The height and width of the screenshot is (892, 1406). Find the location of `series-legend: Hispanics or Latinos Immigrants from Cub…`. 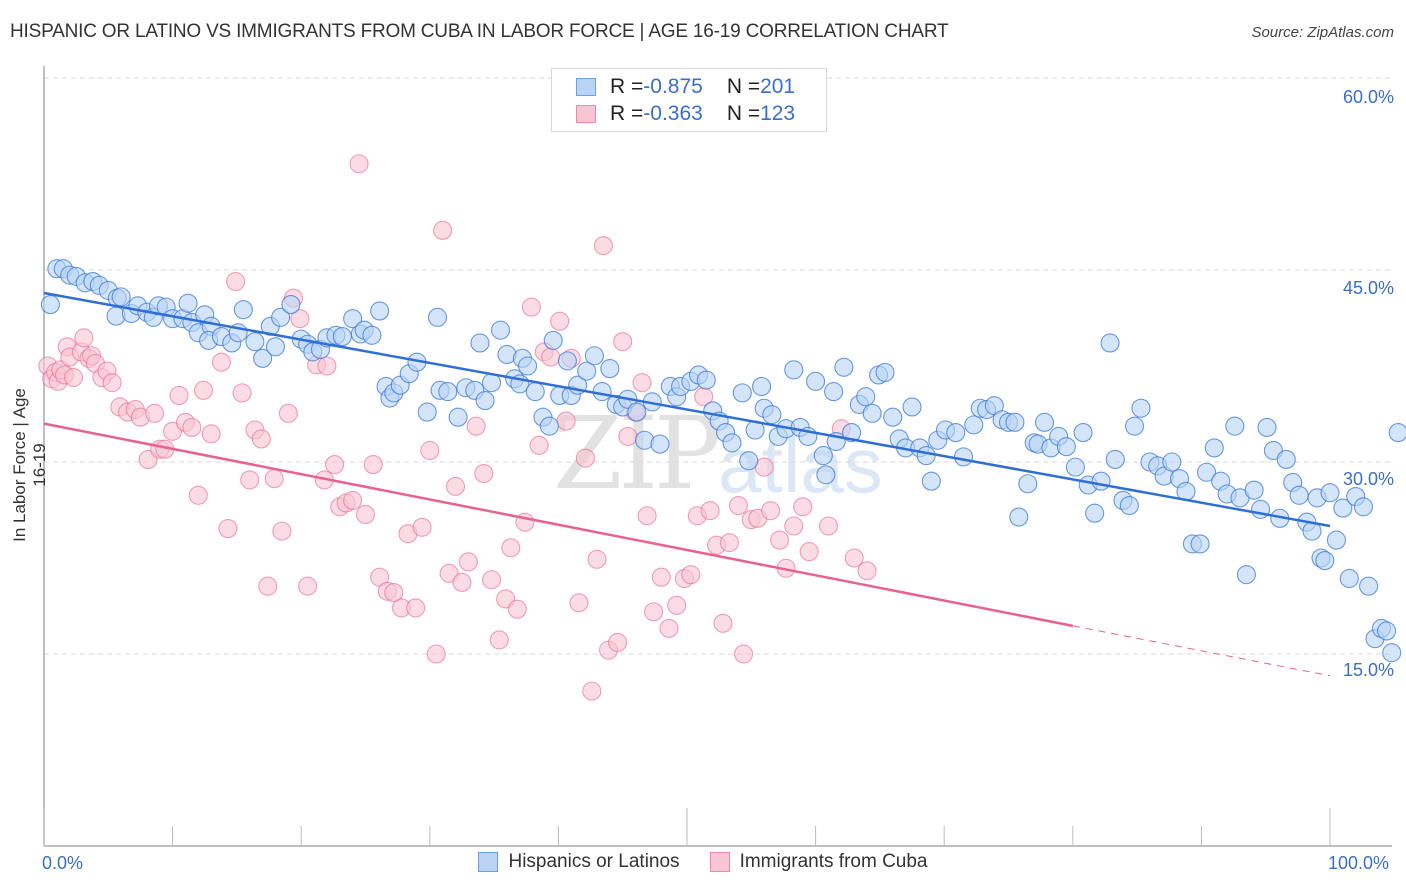

series-legend: Hispanics or Latinos Immigrants from Cub… is located at coordinates (703, 862).